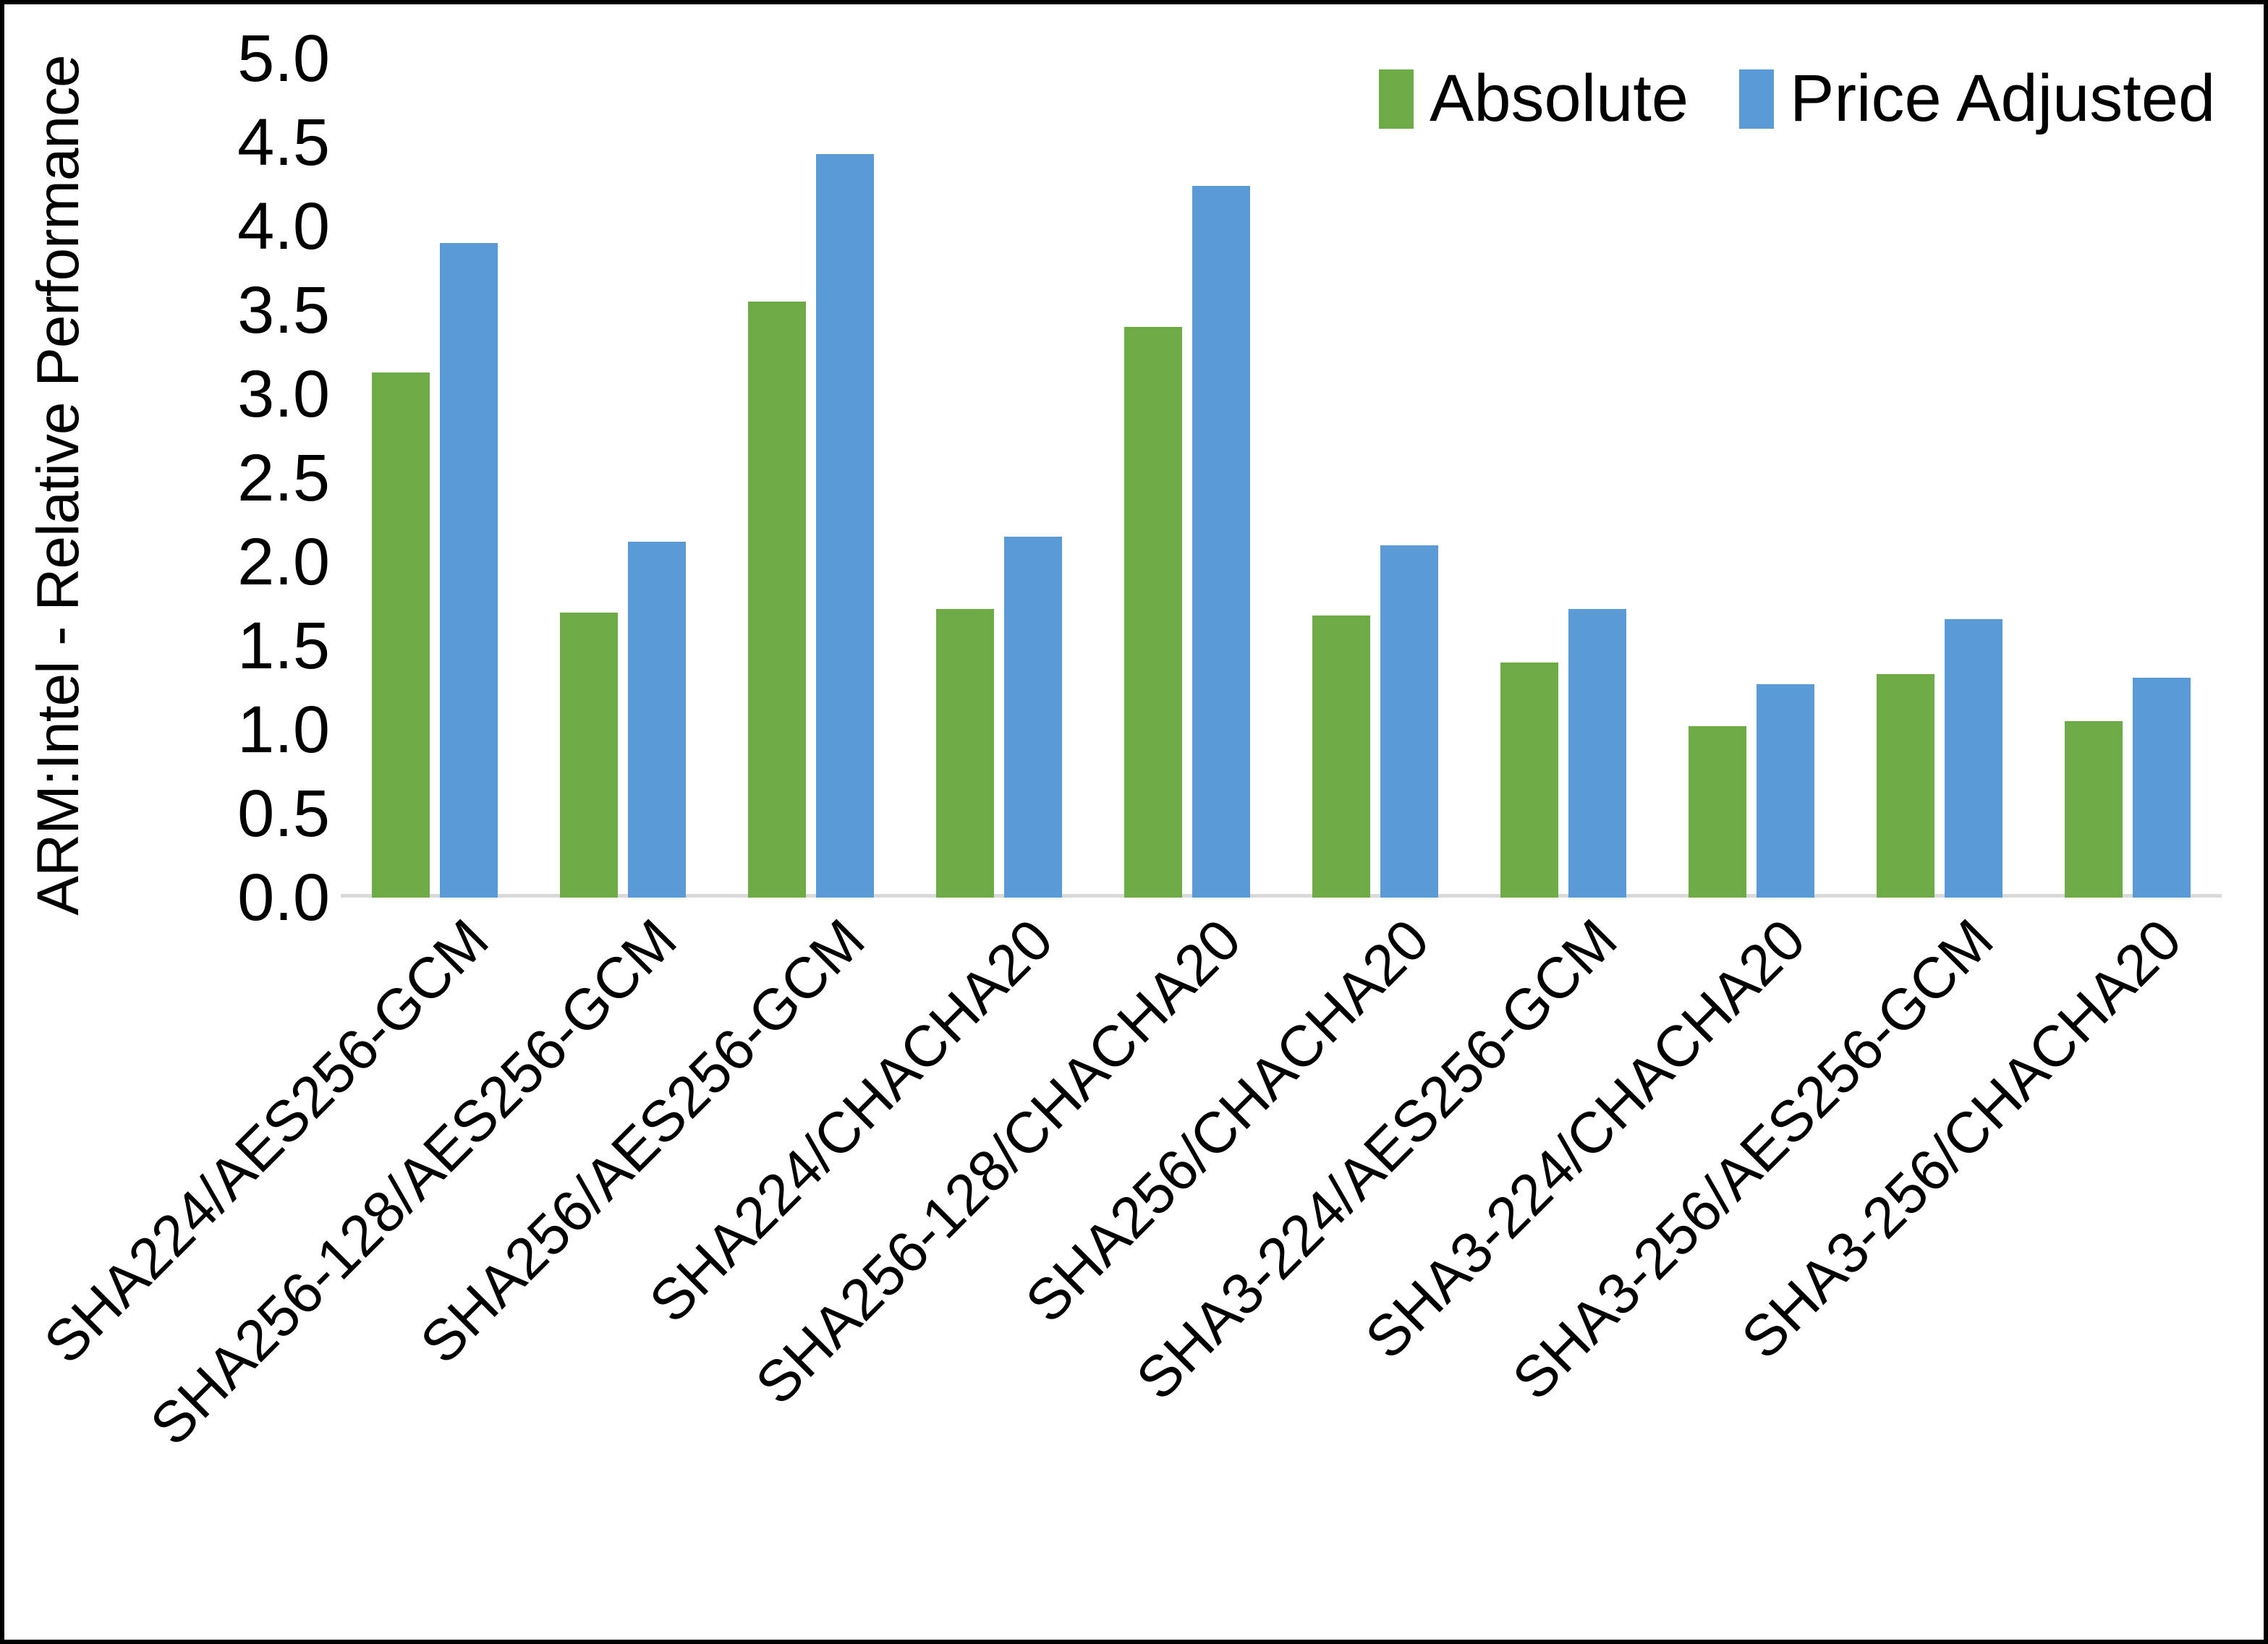 The width and height of the screenshot is (2268, 1644). What do you see at coordinates (283, 562) in the screenshot?
I see `y-axis-tick-label: 2.0` at bounding box center [283, 562].